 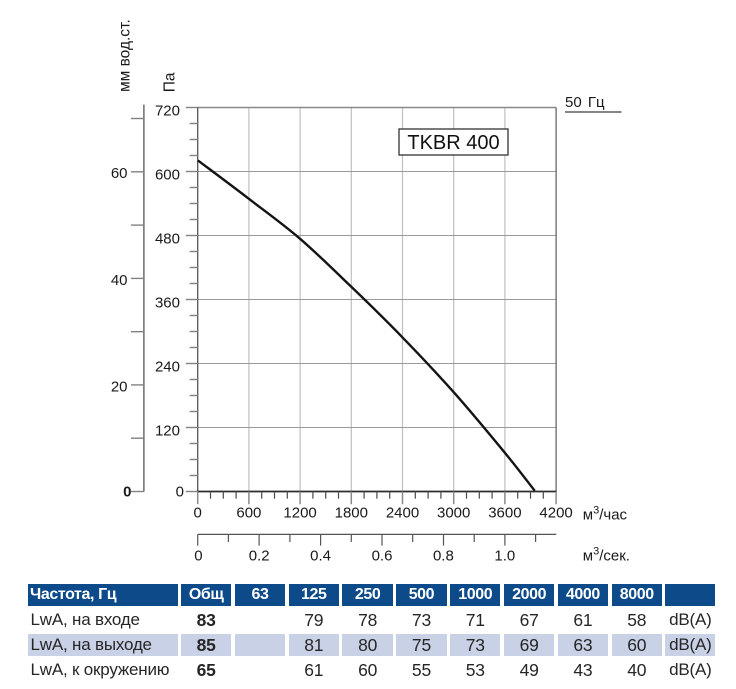 I want to click on svg-text: TKBR 400, so click(x=453, y=143).